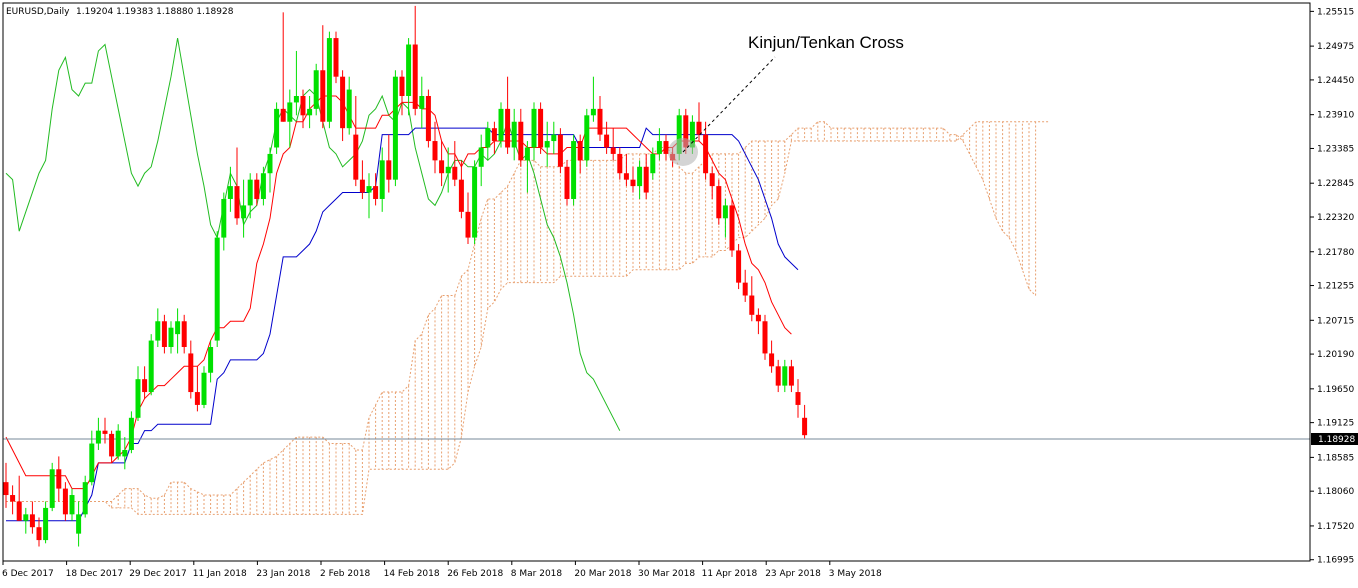  What do you see at coordinates (826, 42) in the screenshot?
I see `annotation-text: Kinjun/Tenkan Cross` at bounding box center [826, 42].